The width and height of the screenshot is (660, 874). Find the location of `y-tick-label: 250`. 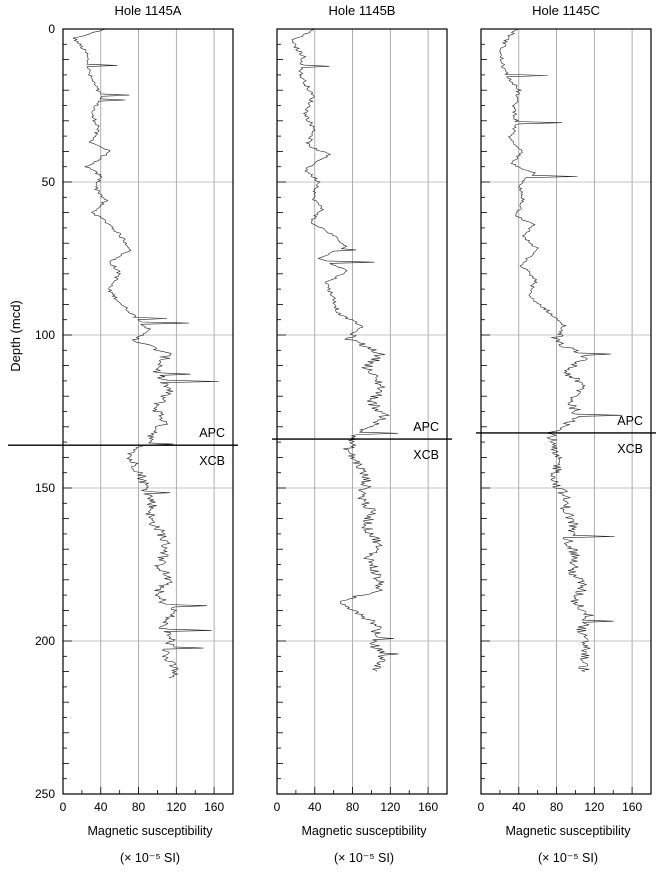

y-tick-label: 250 is located at coordinates (45, 794).